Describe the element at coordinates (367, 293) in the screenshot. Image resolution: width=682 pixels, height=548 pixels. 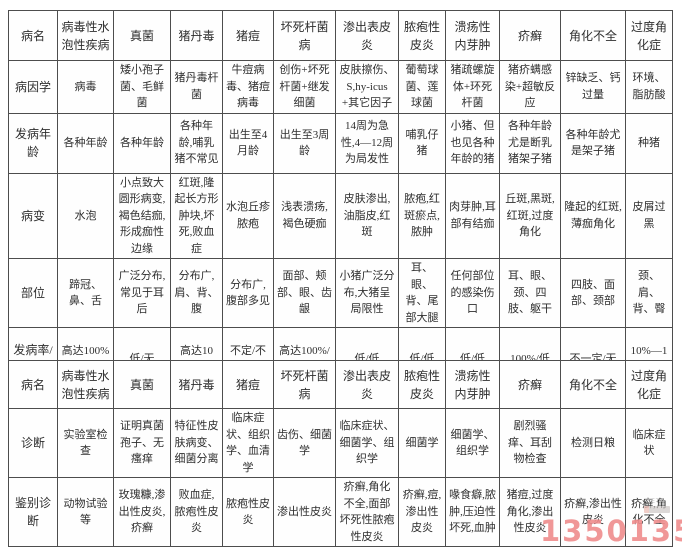
I see `table-cell: 小猪广泛分布,大猪呈局限性` at that location.